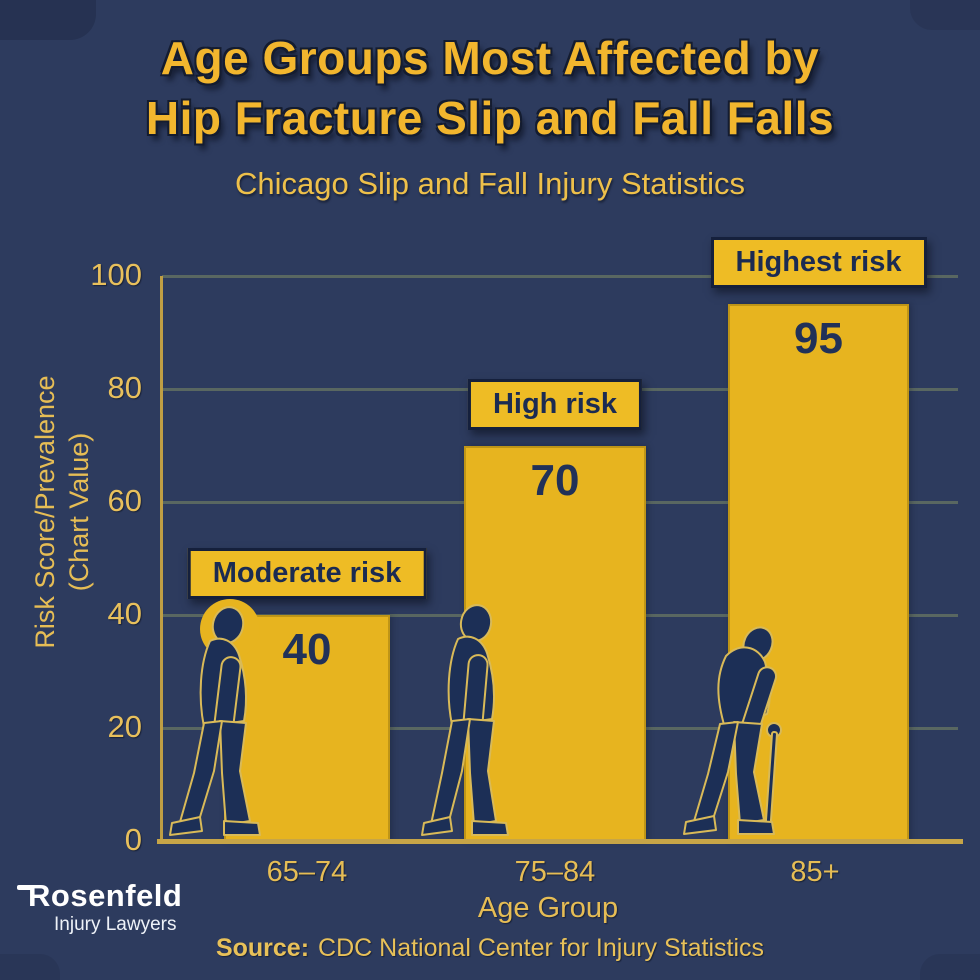 Image resolution: width=980 pixels, height=980 pixels. What do you see at coordinates (732, 730) in the screenshot?
I see `elderly-cane-figure-icon` at bounding box center [732, 730].